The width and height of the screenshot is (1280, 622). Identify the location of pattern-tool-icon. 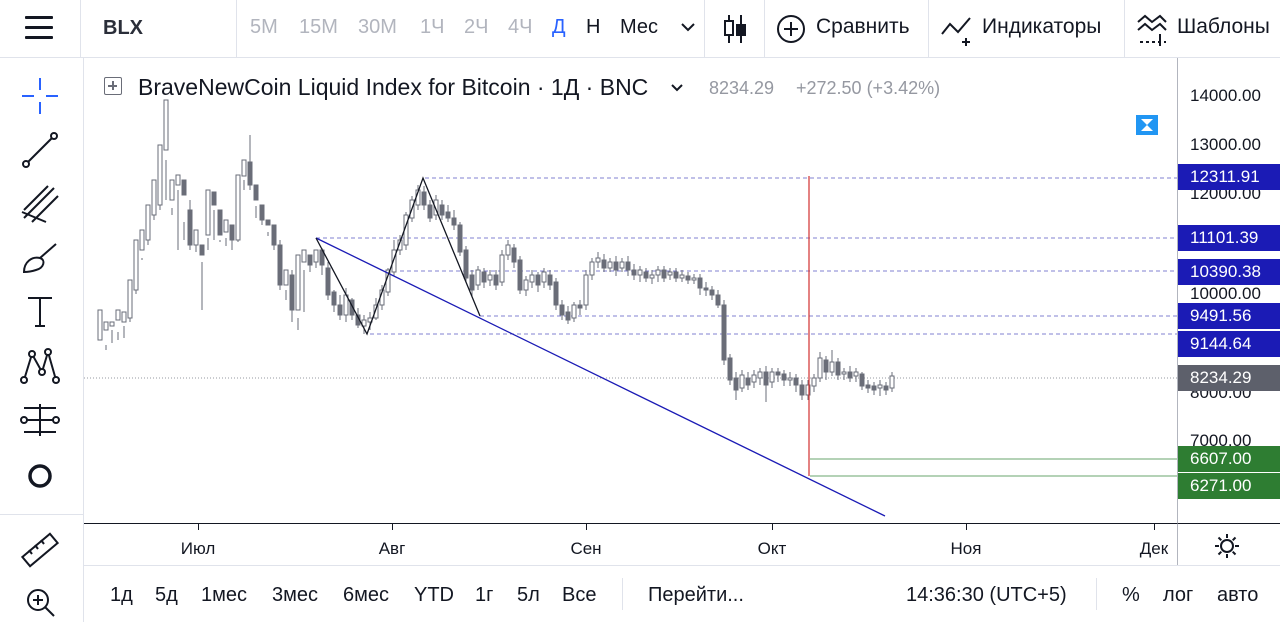
(40, 366).